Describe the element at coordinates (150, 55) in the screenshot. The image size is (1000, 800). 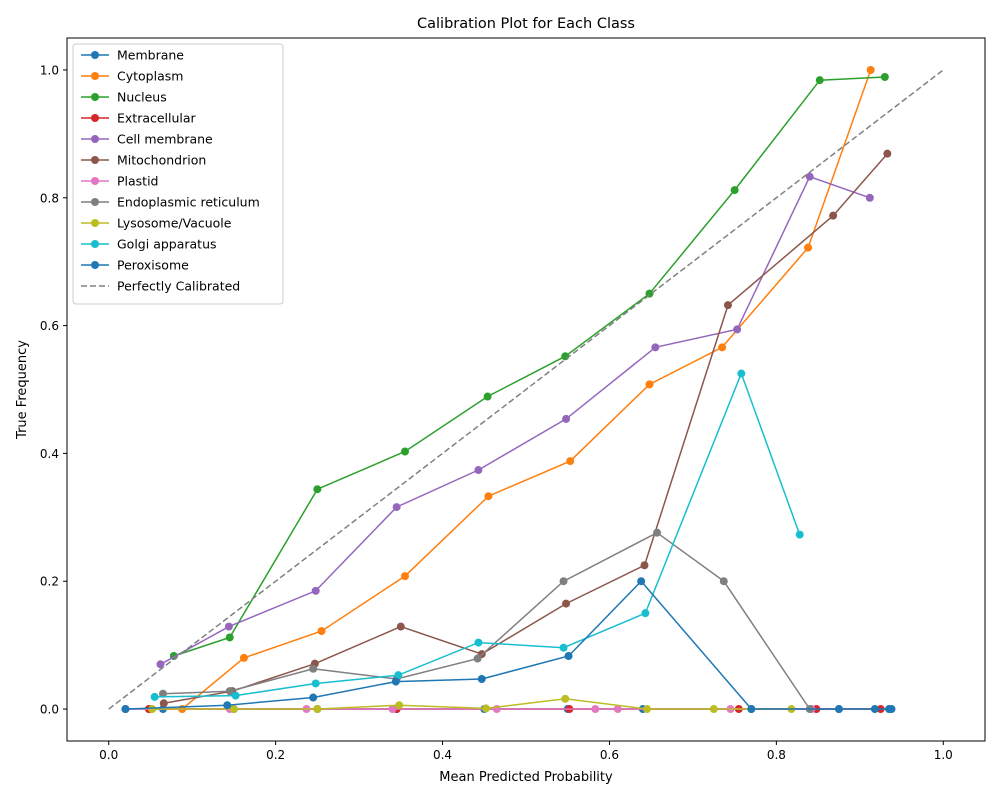
I see `legend-label: Membrane` at that location.